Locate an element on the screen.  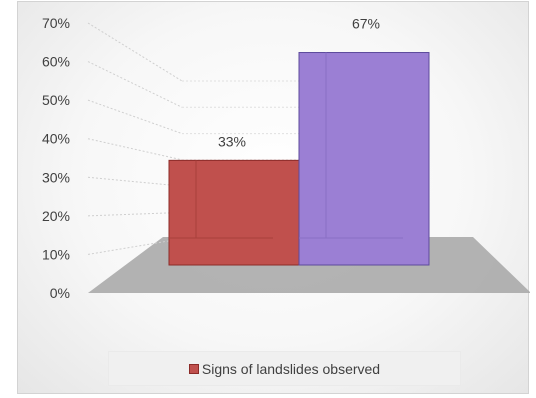
y-tick-label: 30% is located at coordinates (56, 177).